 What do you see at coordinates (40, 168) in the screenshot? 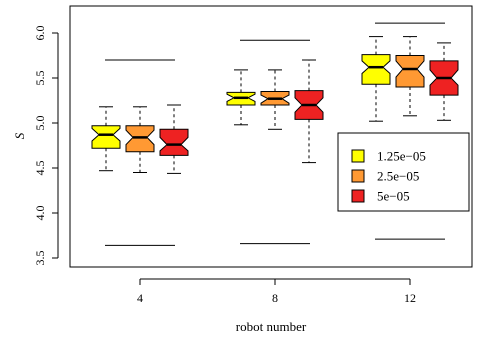
I see `y-tick-label: 4.5` at bounding box center [40, 168].